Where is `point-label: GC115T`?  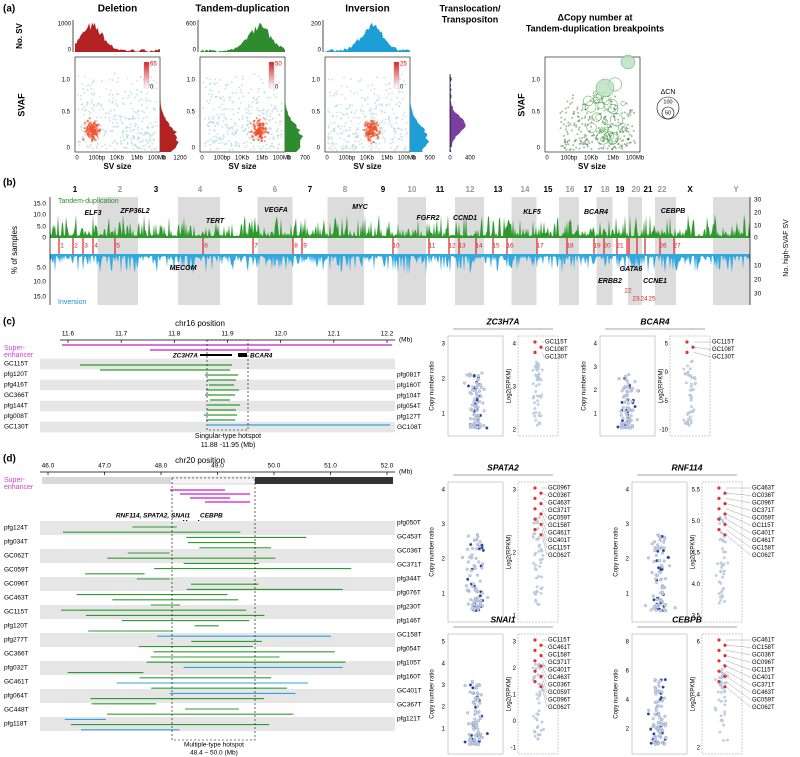 point-label: GC115T is located at coordinates (763, 526).